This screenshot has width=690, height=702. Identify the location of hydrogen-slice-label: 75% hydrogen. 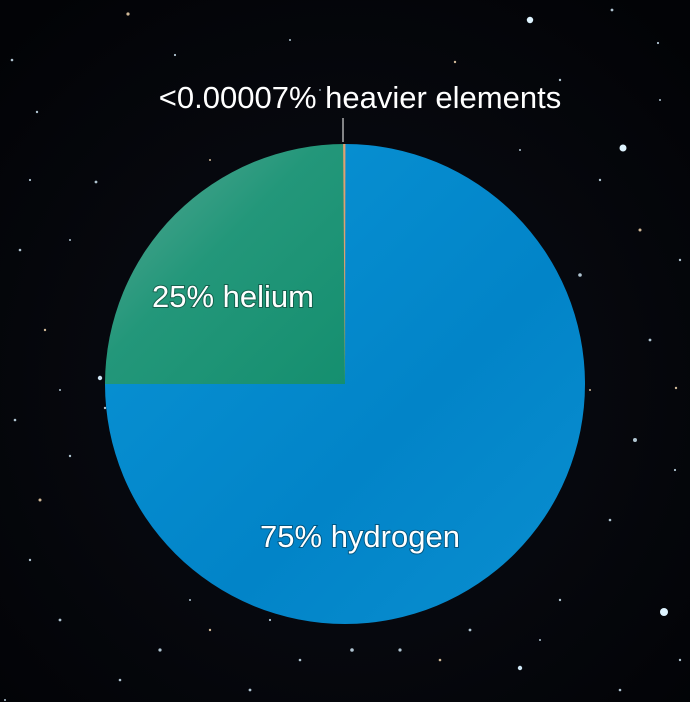
(360, 536).